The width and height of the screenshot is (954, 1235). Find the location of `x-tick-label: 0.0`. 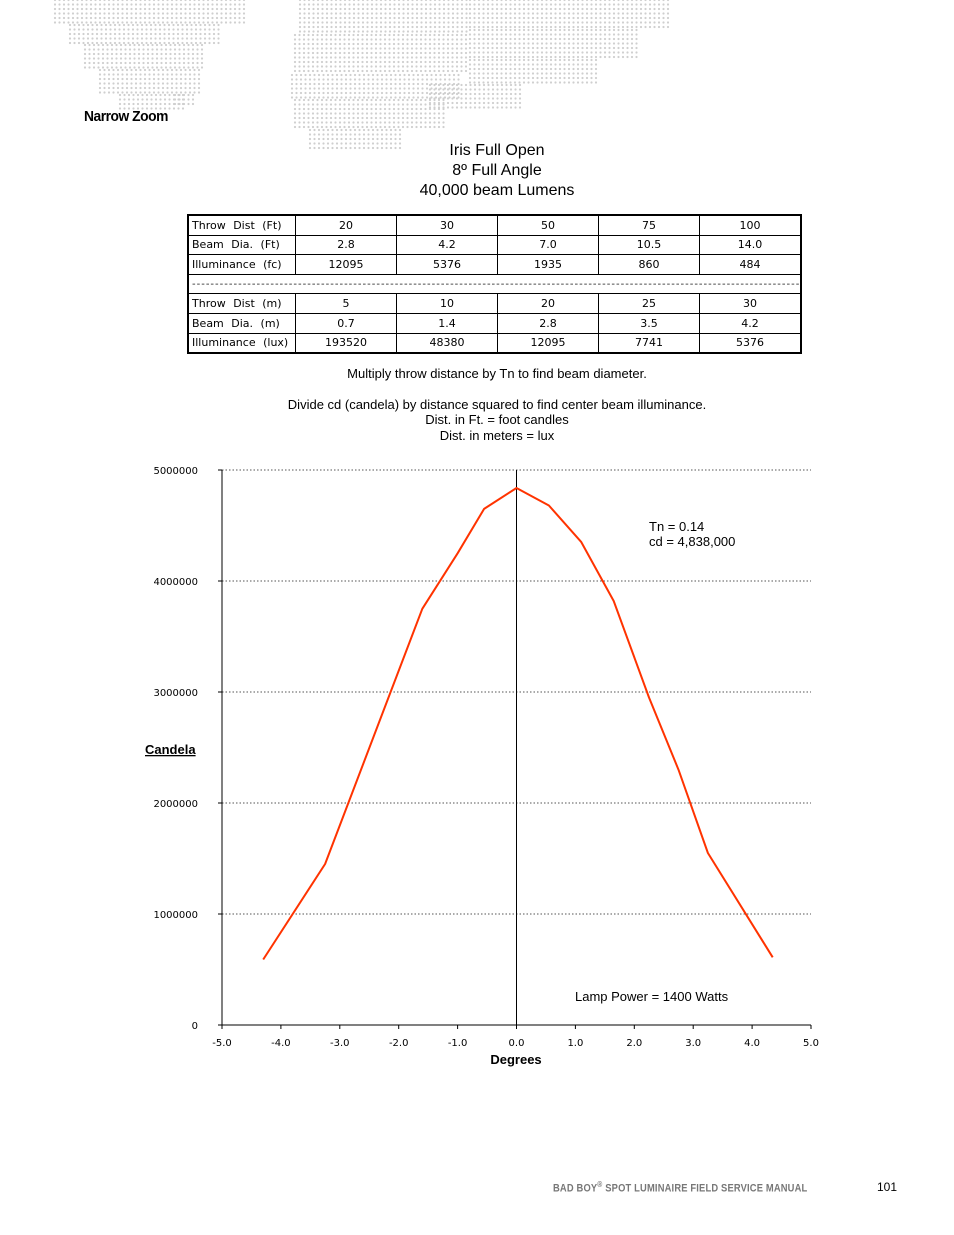

x-tick-label: 0.0 is located at coordinates (517, 1043).